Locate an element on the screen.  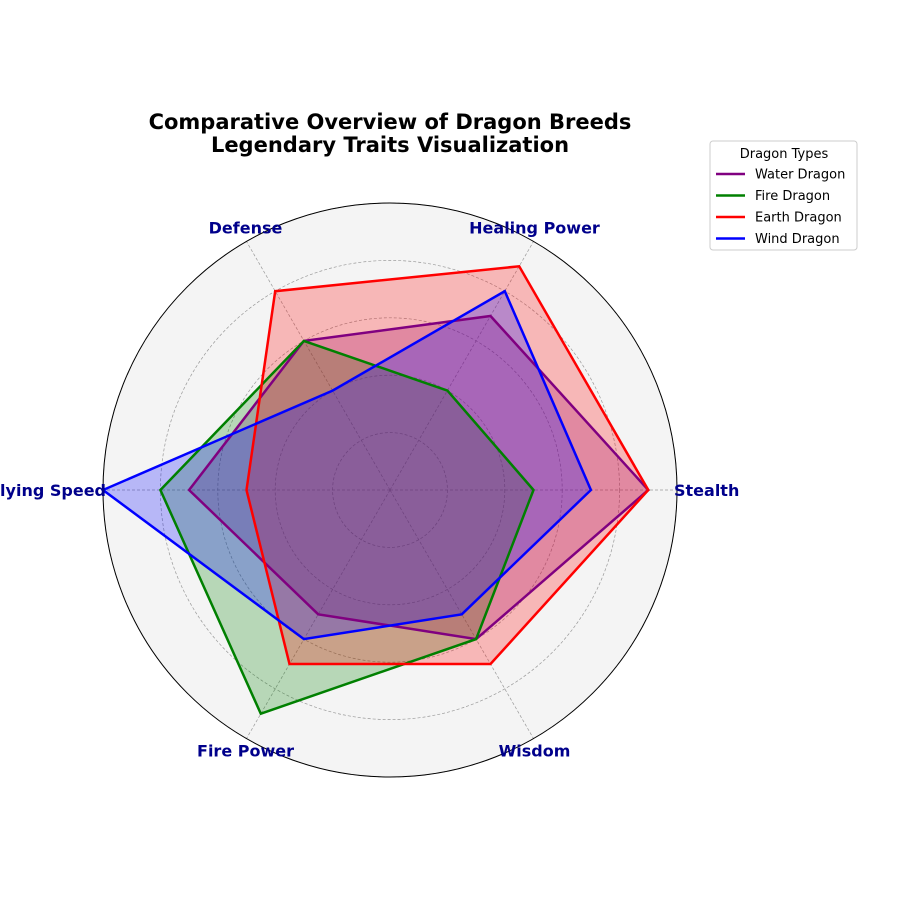
axis-label-0: Stealth is located at coordinates (706, 490).